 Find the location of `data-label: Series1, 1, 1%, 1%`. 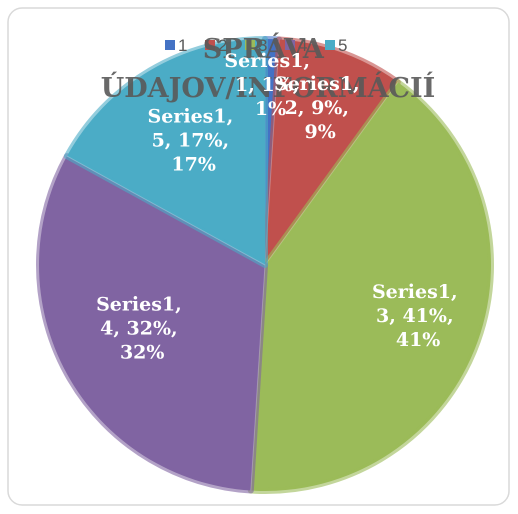

data-label: Series1, 1, 1%, 1% is located at coordinates (270, 85).